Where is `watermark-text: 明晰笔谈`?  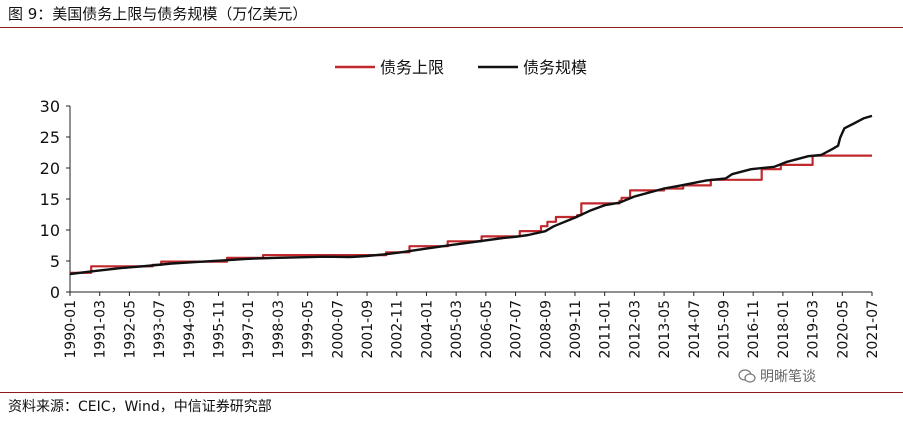
watermark-text: 明晰笔谈 is located at coordinates (788, 377).